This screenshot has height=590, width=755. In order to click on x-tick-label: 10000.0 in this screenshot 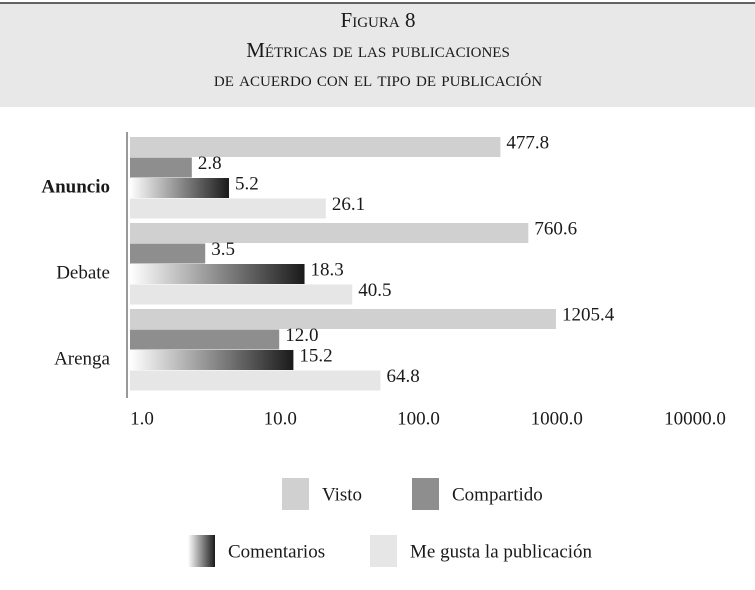, I will do `click(695, 418)`.